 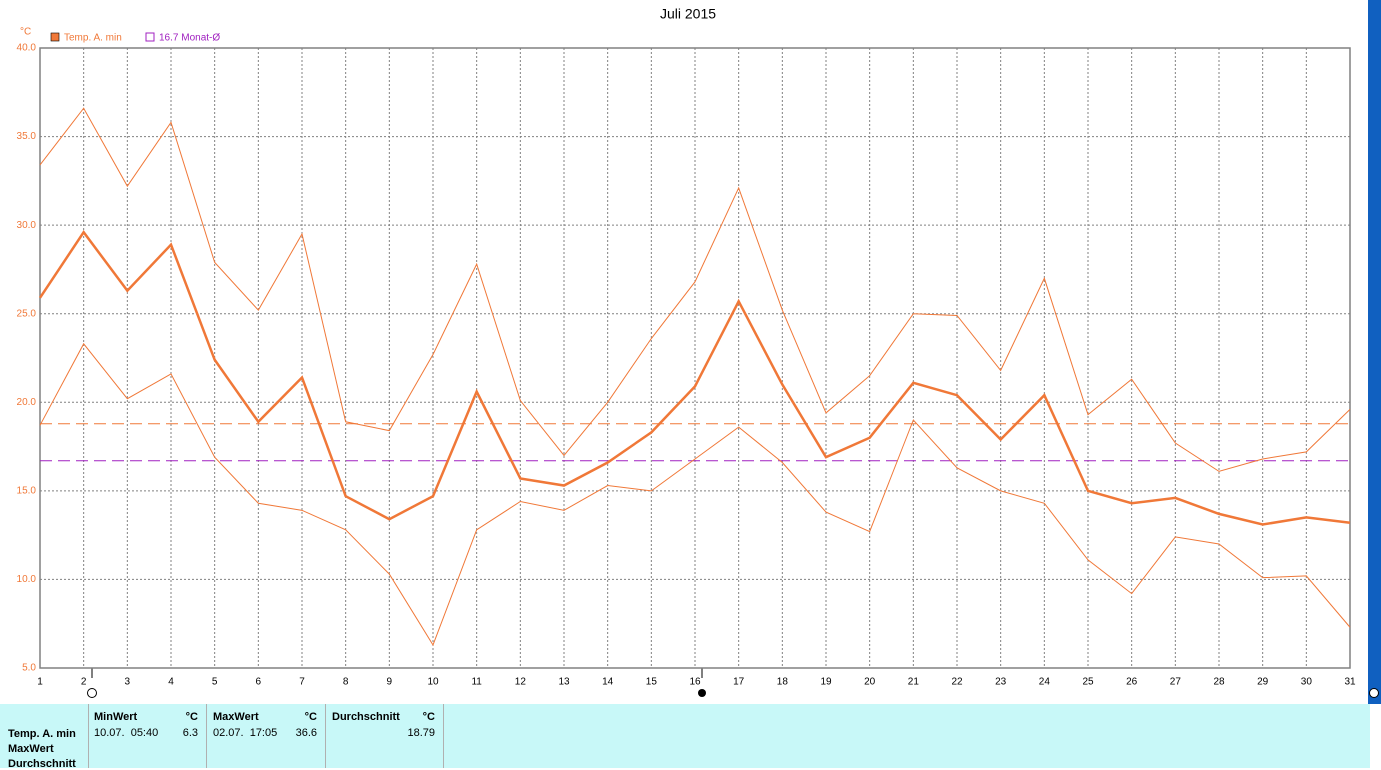 What do you see at coordinates (1307, 682) in the screenshot?
I see `x-tick-label: 30` at bounding box center [1307, 682].